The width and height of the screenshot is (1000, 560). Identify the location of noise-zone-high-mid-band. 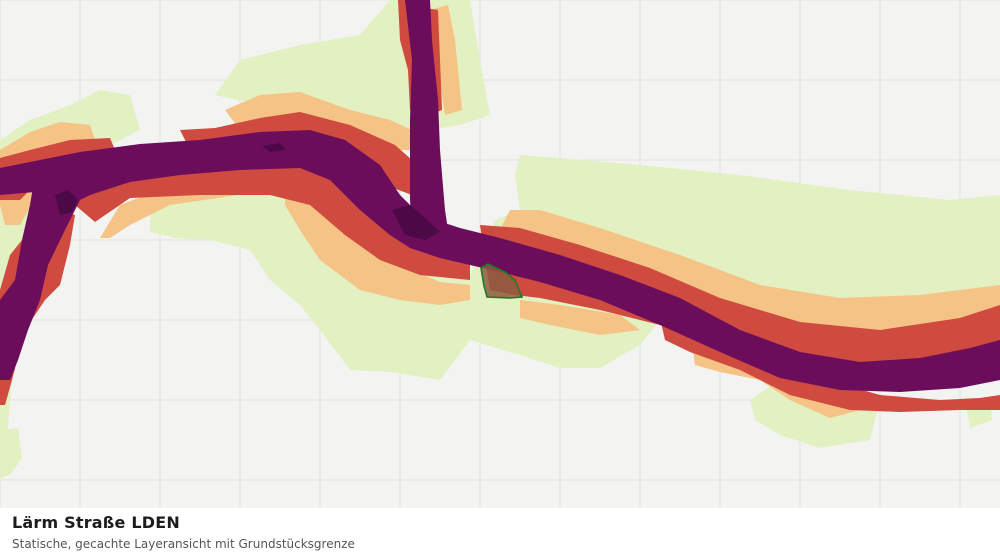
(272, 222).